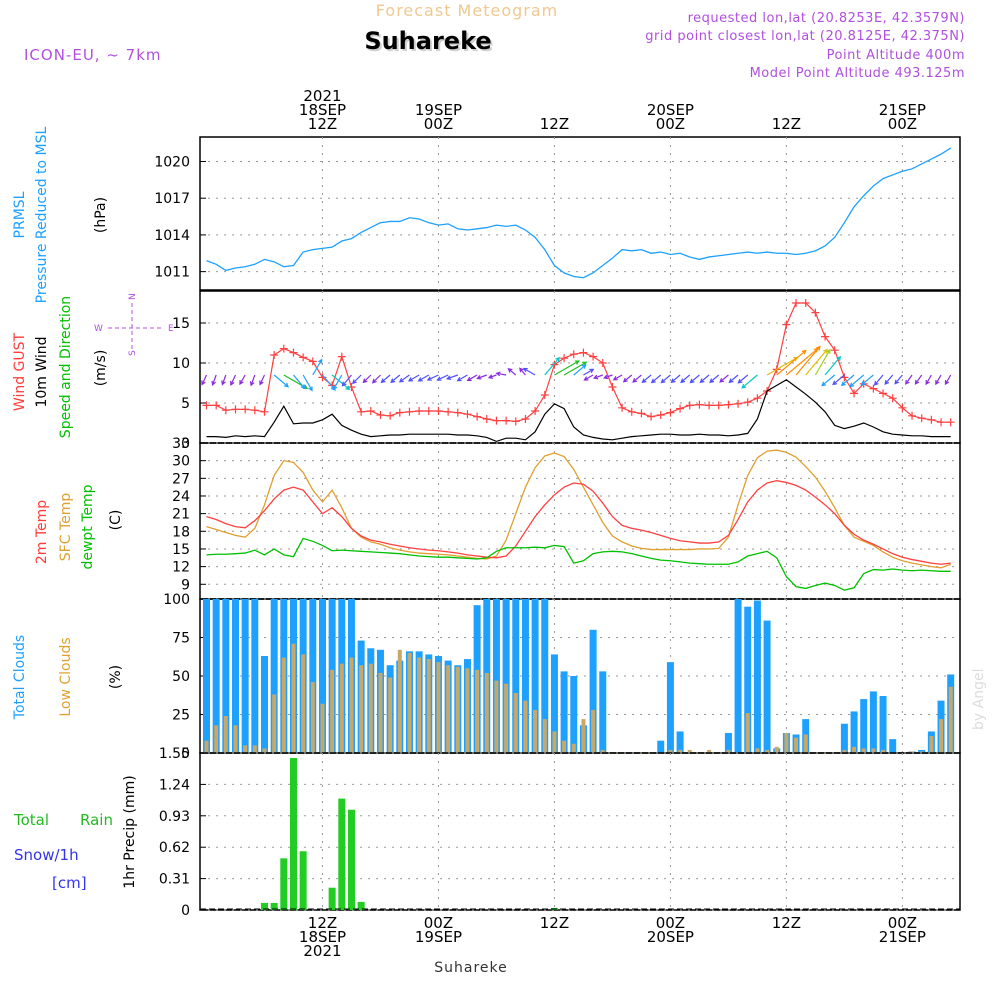 The height and width of the screenshot is (1000, 1000). Describe the element at coordinates (322, 96) in the screenshot. I see `top-time-label: 2021` at that location.